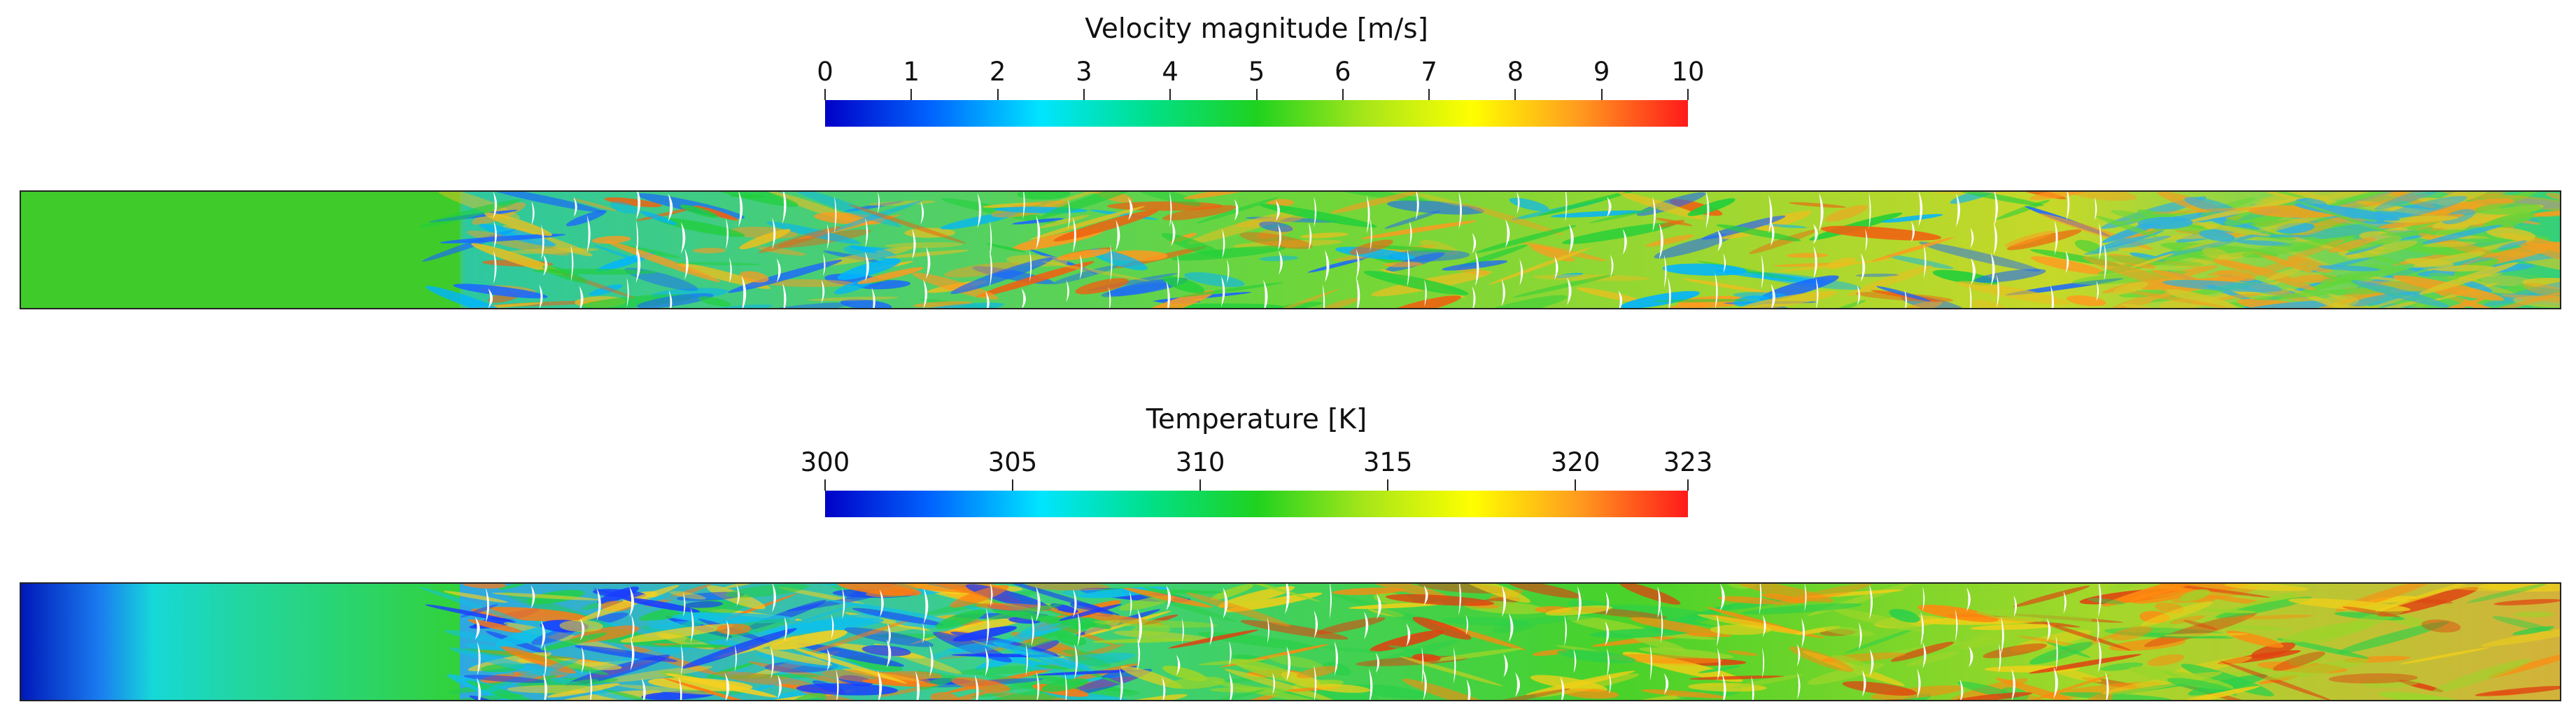 This screenshot has height=723, width=2576. What do you see at coordinates (825, 72) in the screenshot?
I see `velocity-tick-label: 0` at bounding box center [825, 72].